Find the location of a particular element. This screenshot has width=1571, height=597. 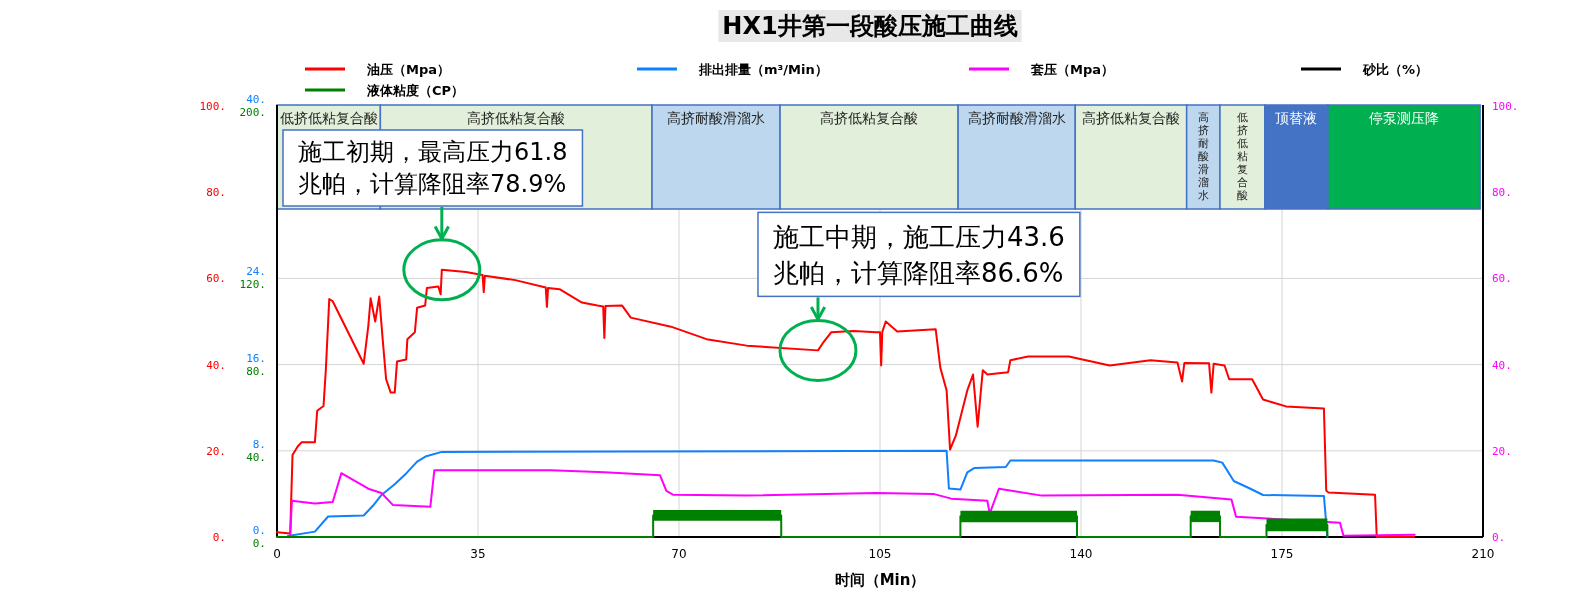

x-tick-label: 70 is located at coordinates (679, 554).